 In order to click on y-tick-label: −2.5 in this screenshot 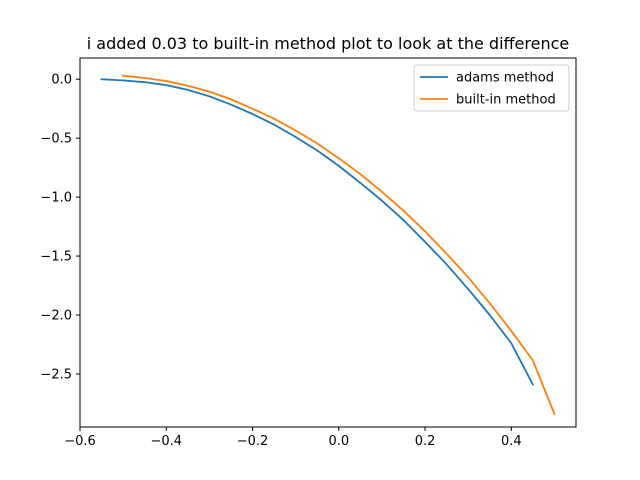, I will do `click(56, 374)`.